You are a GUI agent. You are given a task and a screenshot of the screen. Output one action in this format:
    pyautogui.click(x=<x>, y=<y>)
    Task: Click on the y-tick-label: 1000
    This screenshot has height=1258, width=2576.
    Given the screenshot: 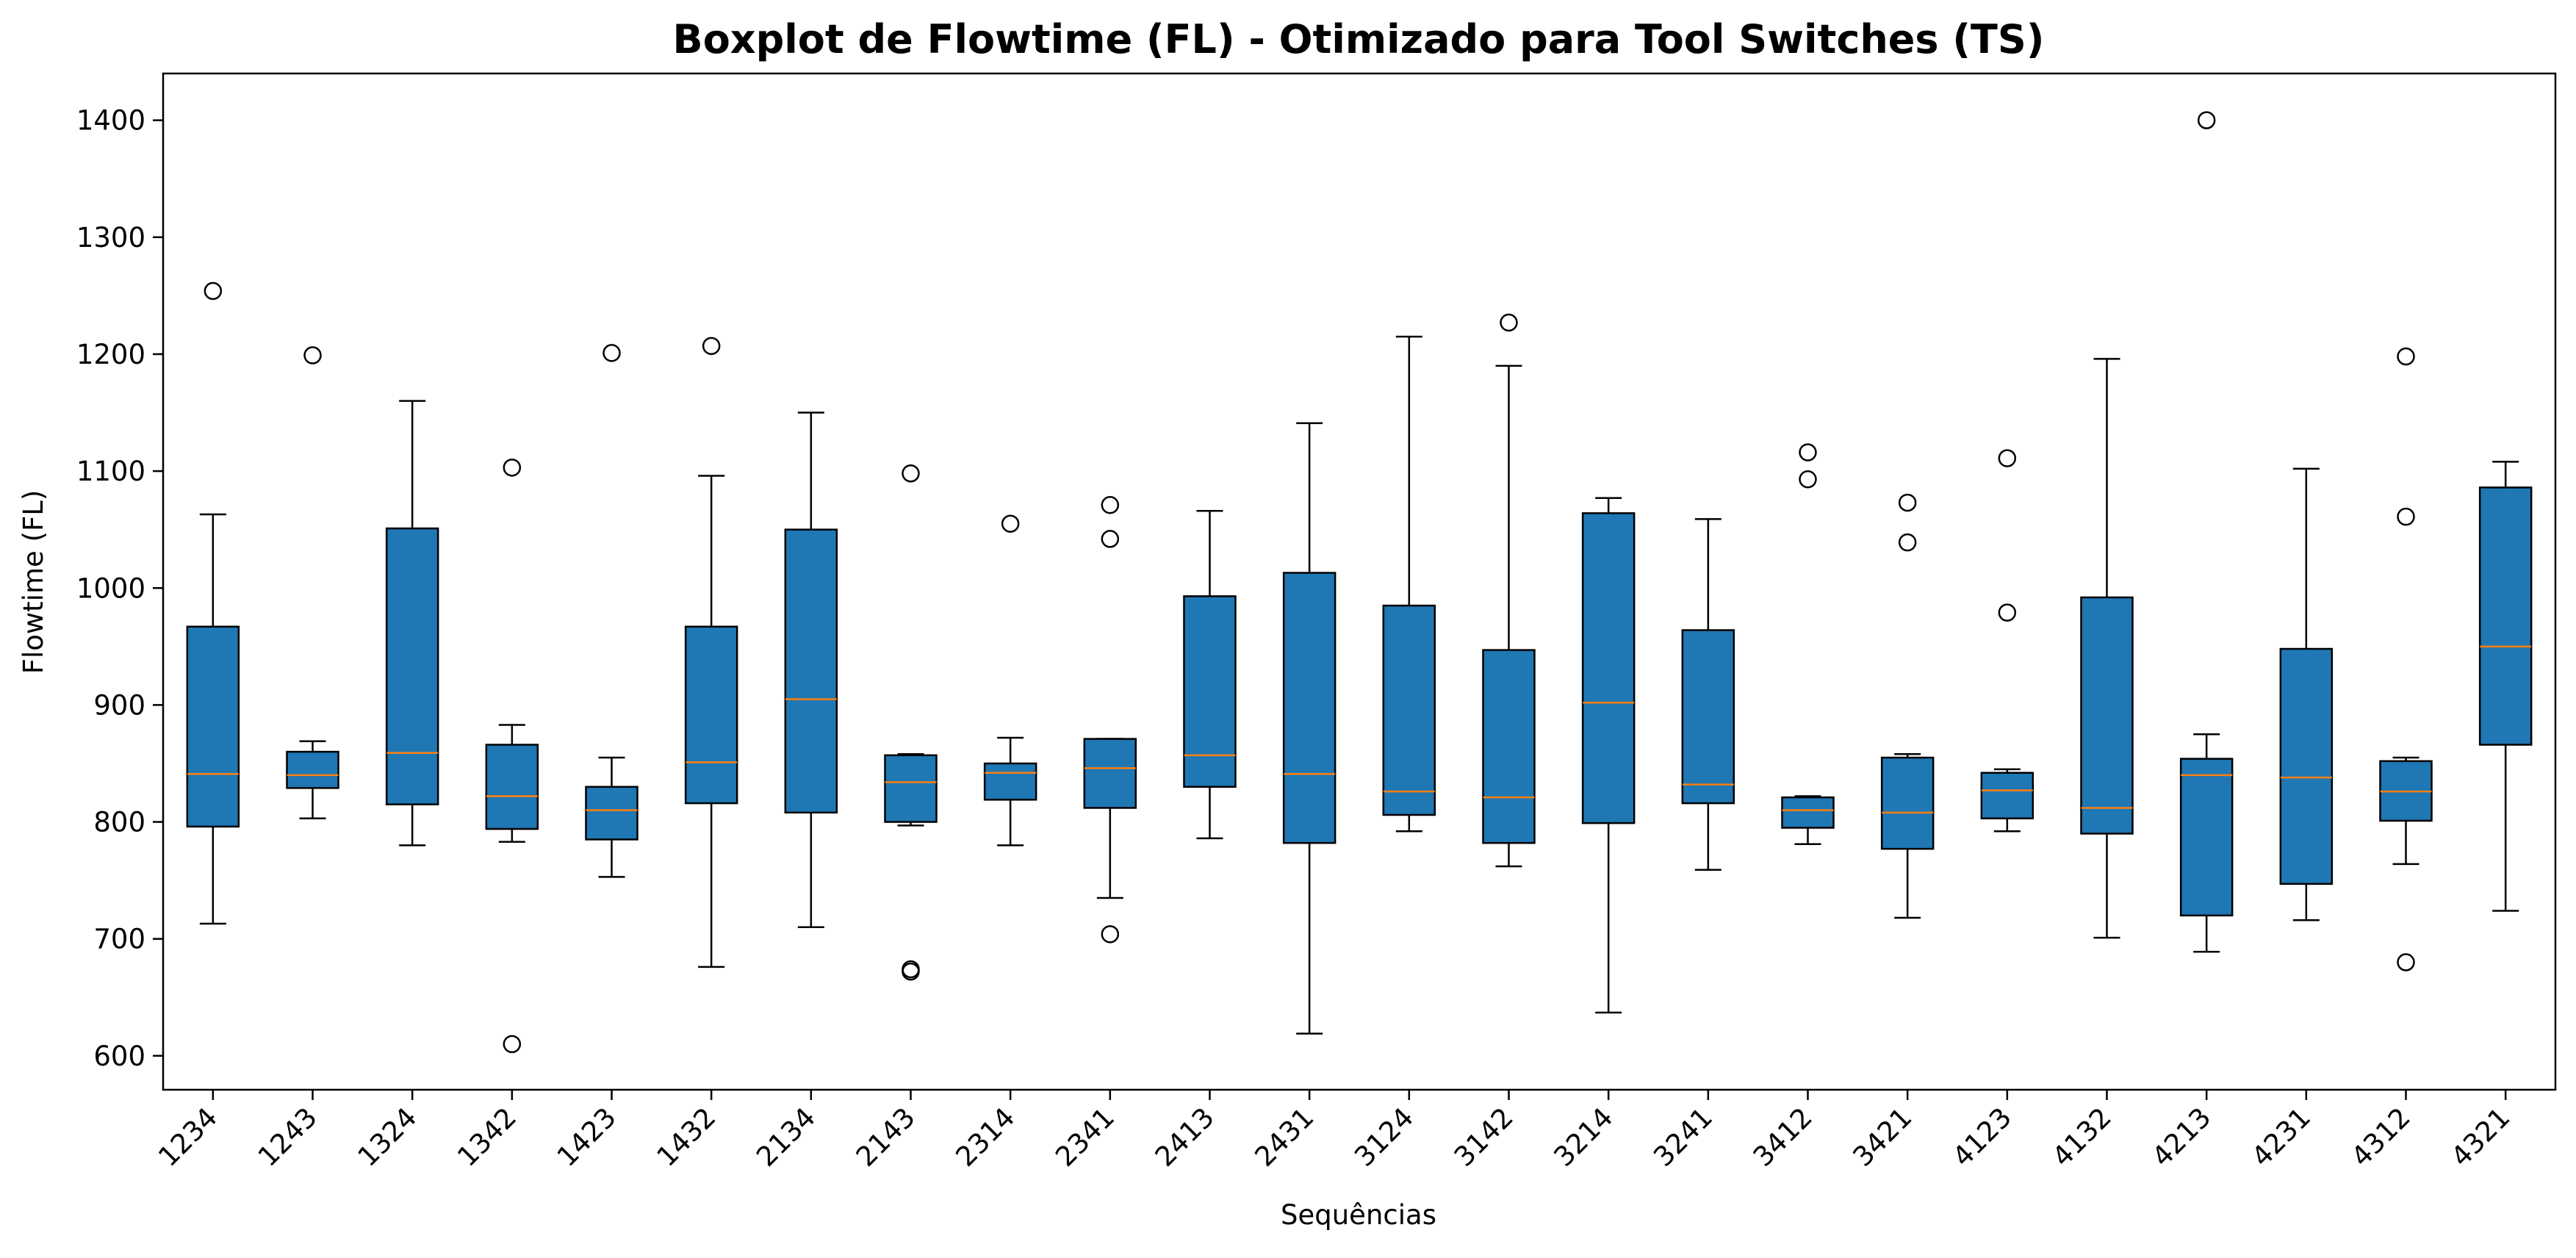 What is the action you would take?
    pyautogui.click(x=110, y=588)
    